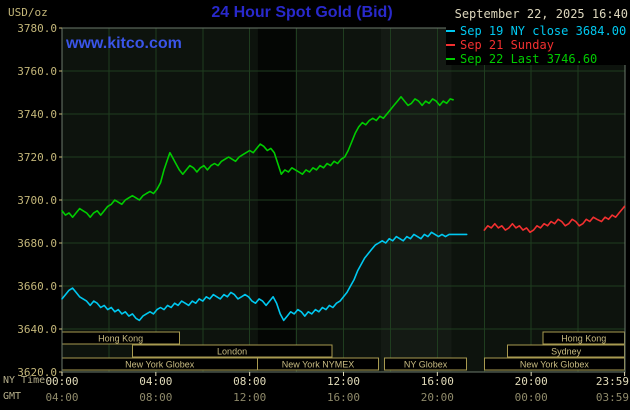 The image size is (630, 410). What do you see at coordinates (612, 381) in the screenshot?
I see `x-tick-label-ny: 23:59` at bounding box center [612, 381].